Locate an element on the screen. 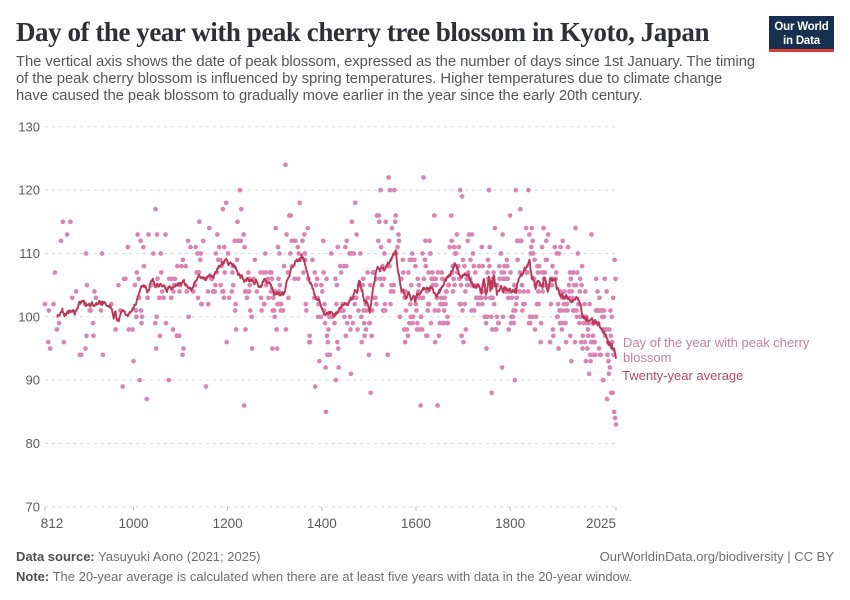  svg-text: 100 is located at coordinates (29, 316).